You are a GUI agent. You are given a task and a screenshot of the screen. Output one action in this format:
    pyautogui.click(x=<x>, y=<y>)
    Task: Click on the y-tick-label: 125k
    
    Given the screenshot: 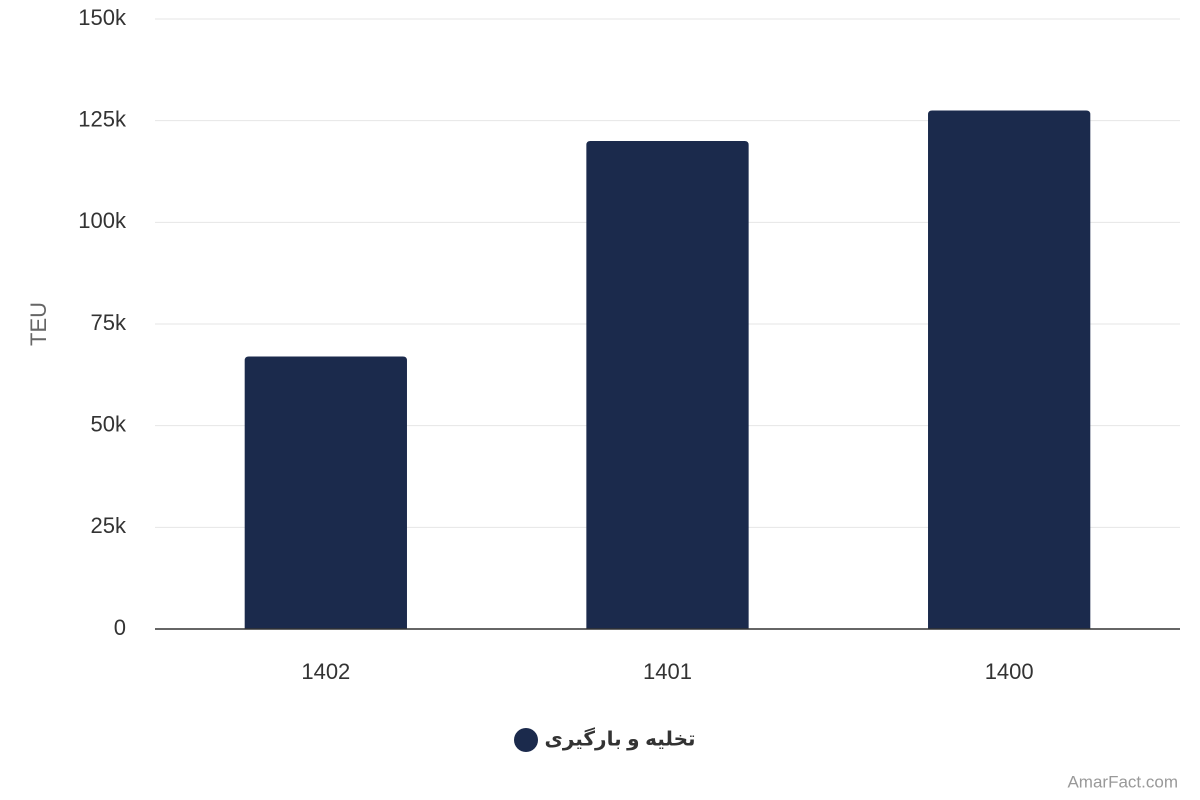 What is the action you would take?
    pyautogui.click(x=102, y=118)
    